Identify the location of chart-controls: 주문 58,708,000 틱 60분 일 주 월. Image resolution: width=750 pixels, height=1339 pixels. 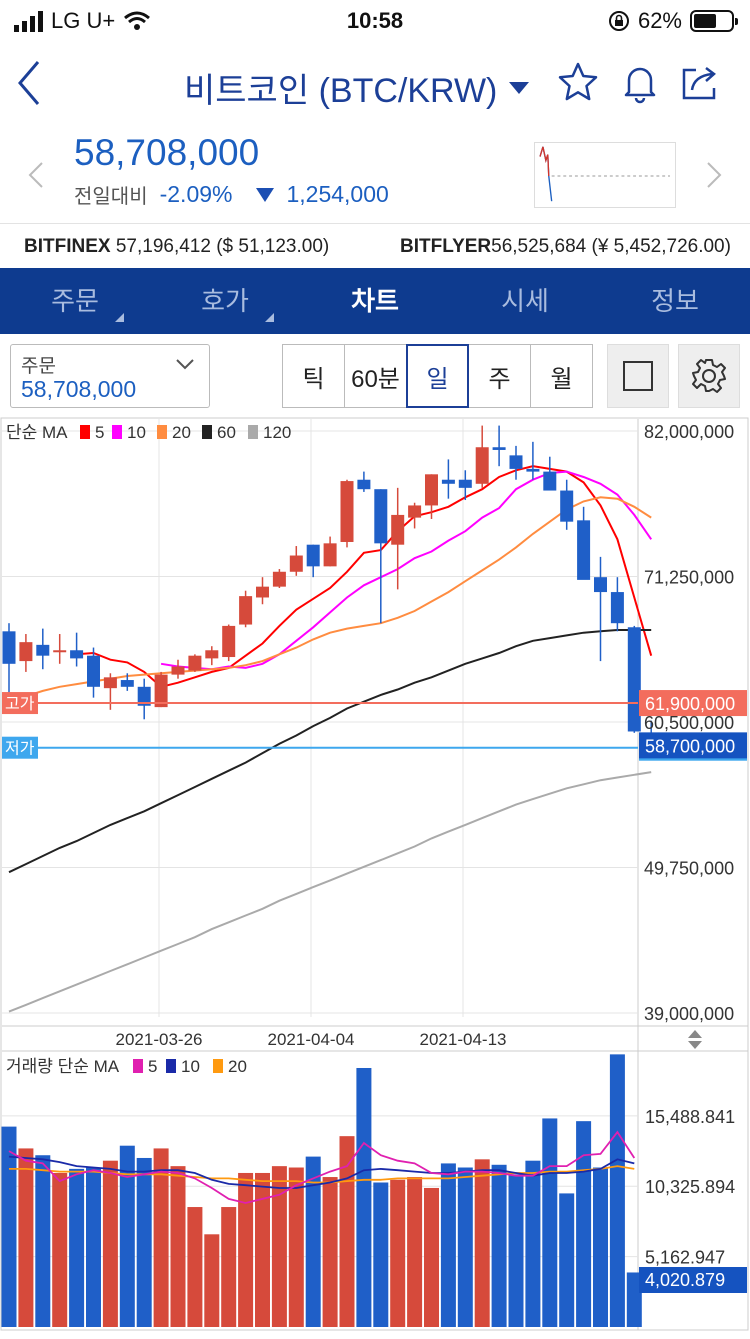
(375, 376).